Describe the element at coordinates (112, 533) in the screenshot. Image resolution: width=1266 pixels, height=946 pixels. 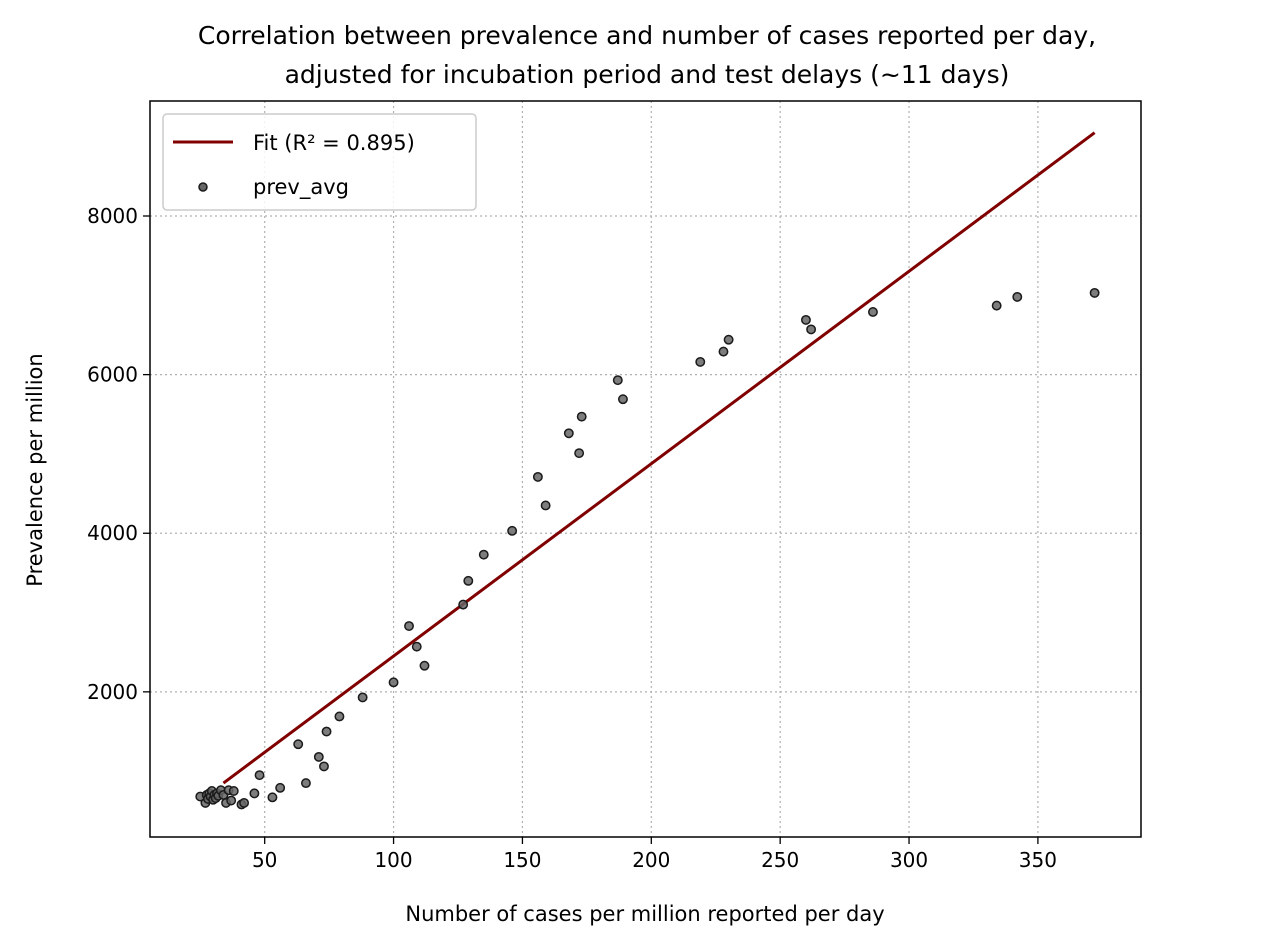
I see `y-tick-label: 4000` at that location.